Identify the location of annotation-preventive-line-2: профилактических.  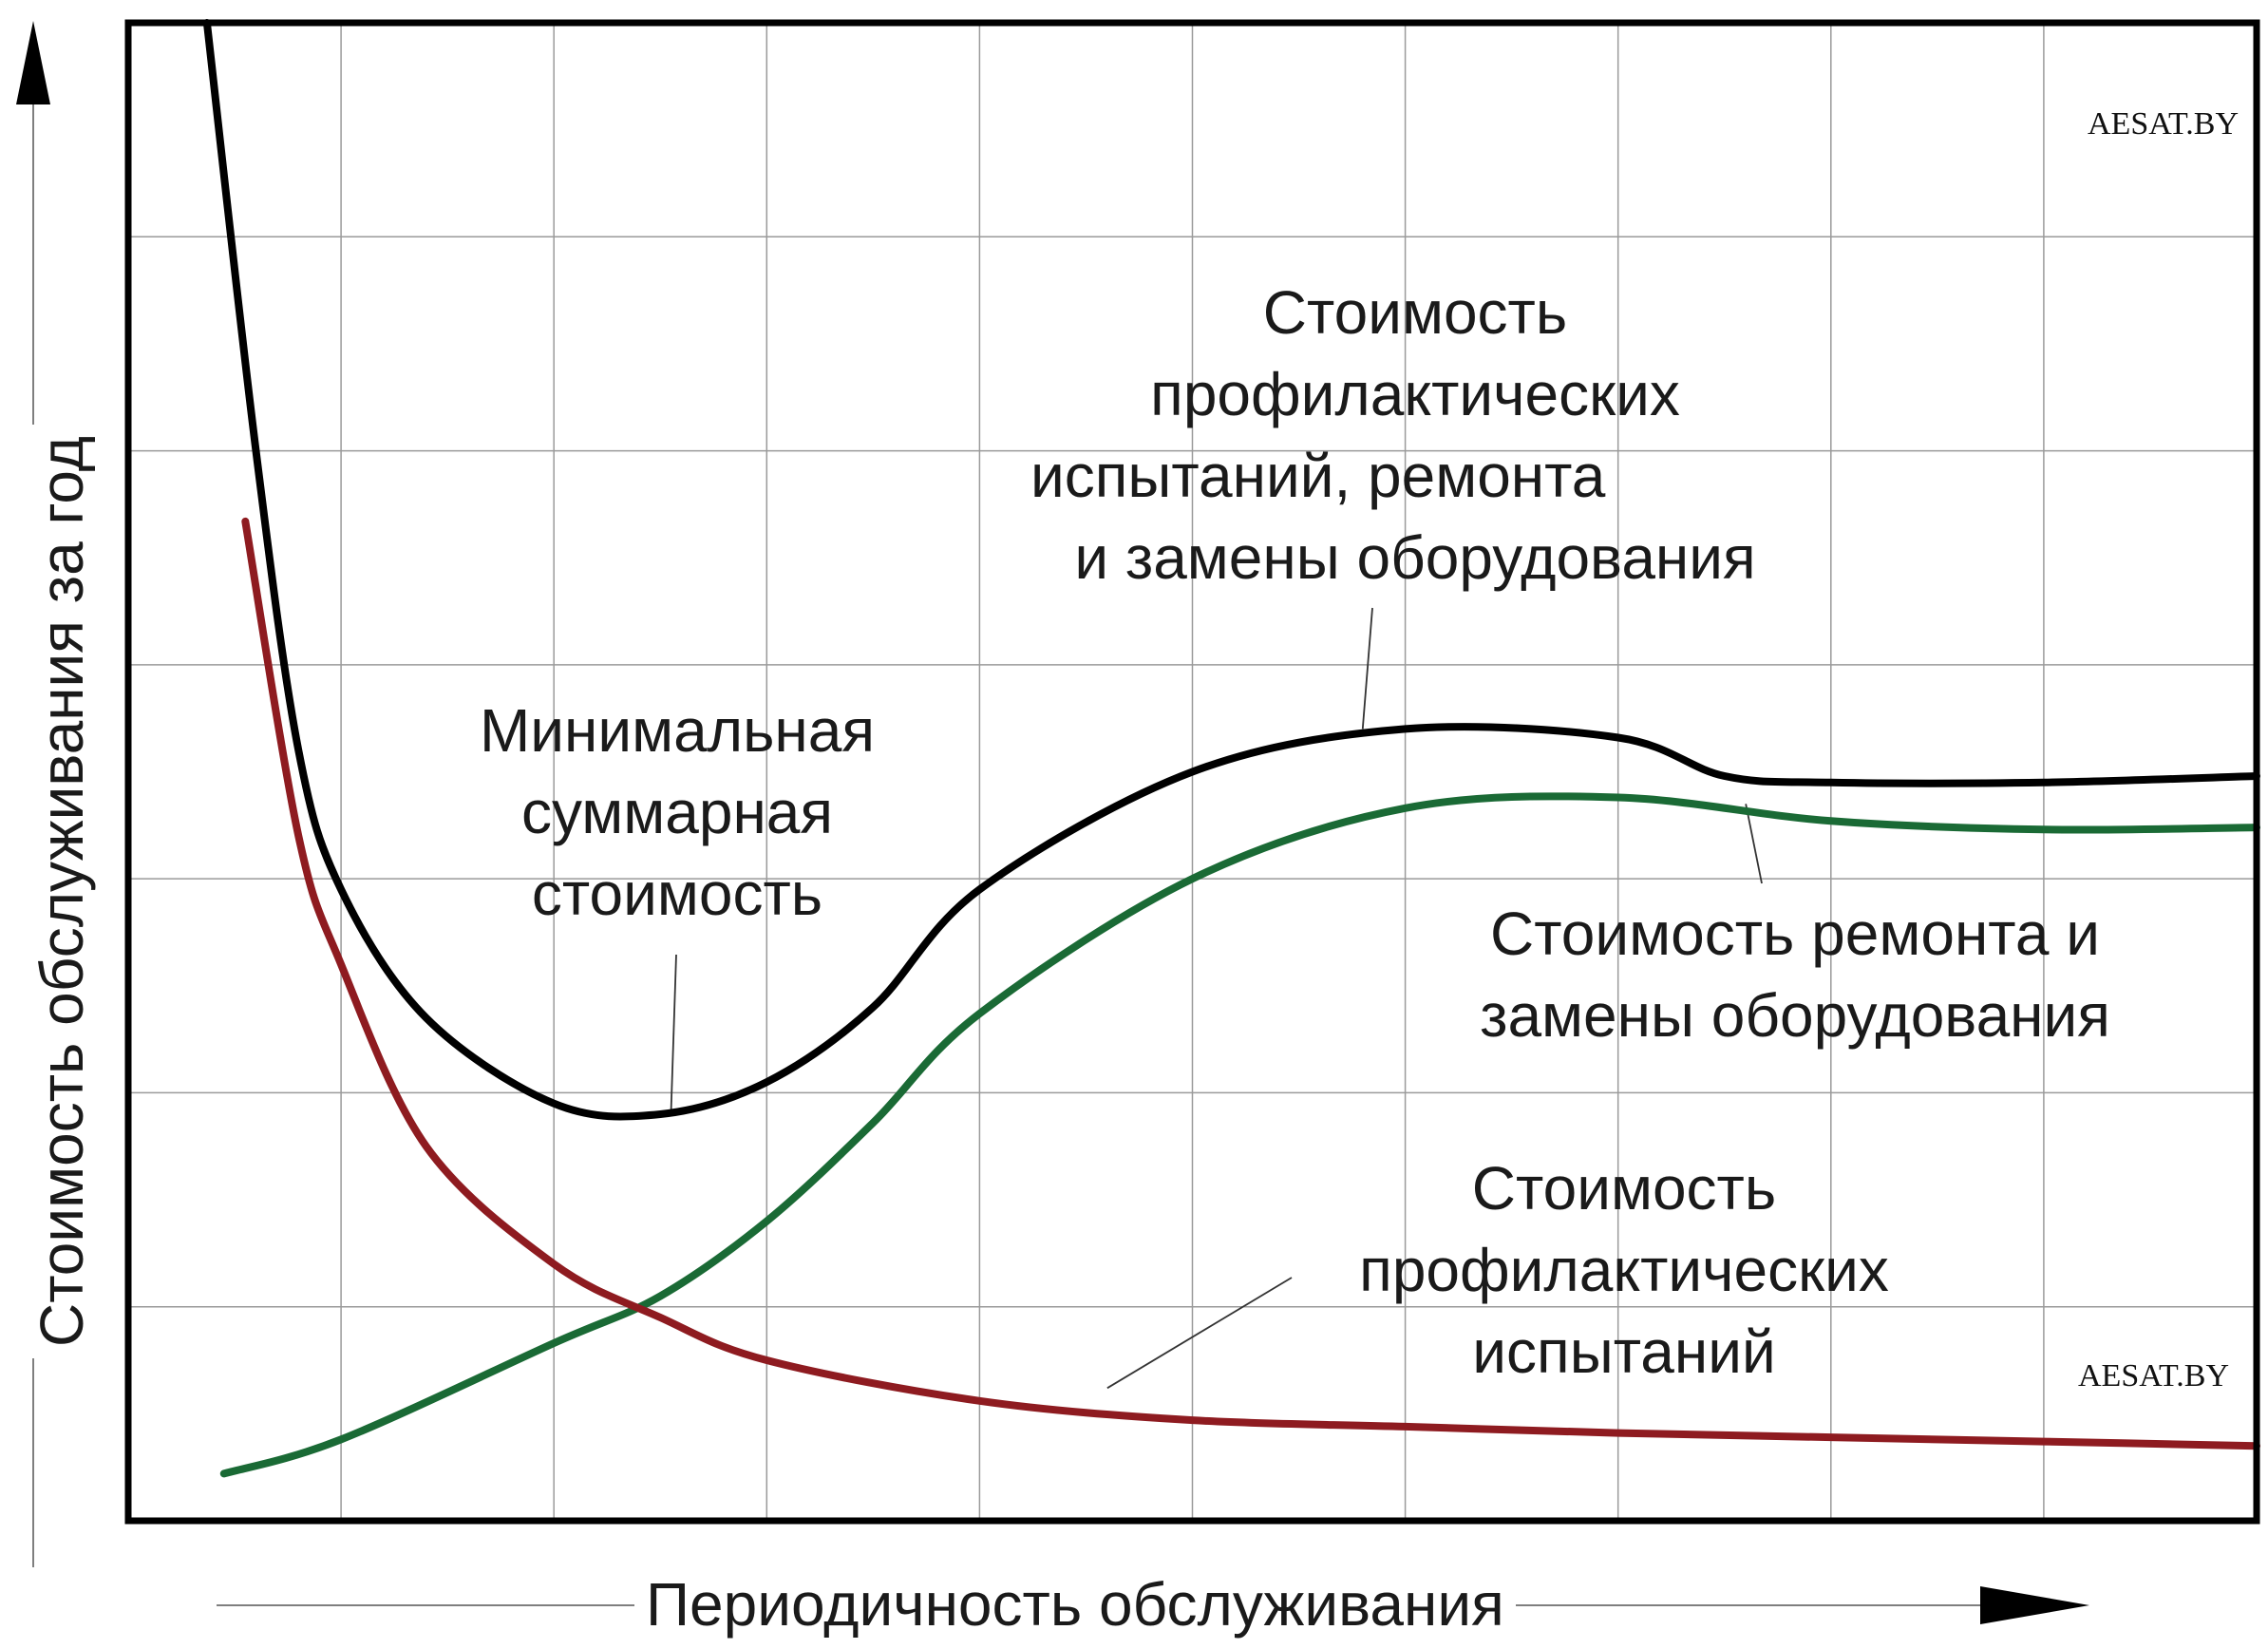
(1624, 1270).